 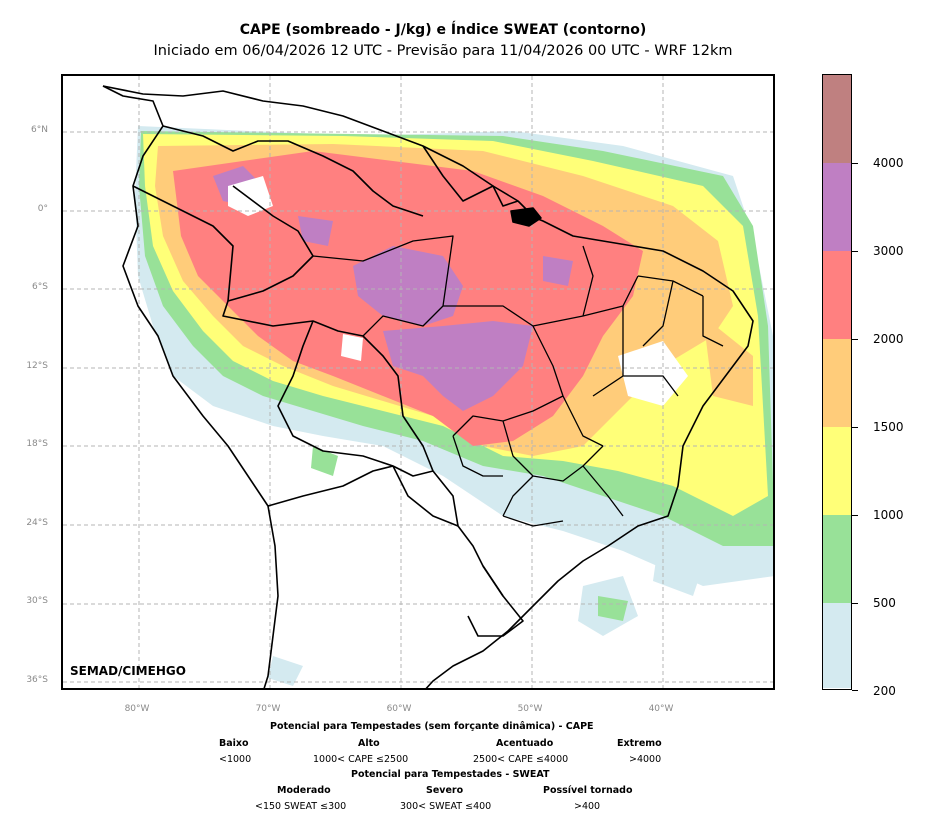 I want to click on lon-label-70W: 70°W, so click(x=268, y=709).